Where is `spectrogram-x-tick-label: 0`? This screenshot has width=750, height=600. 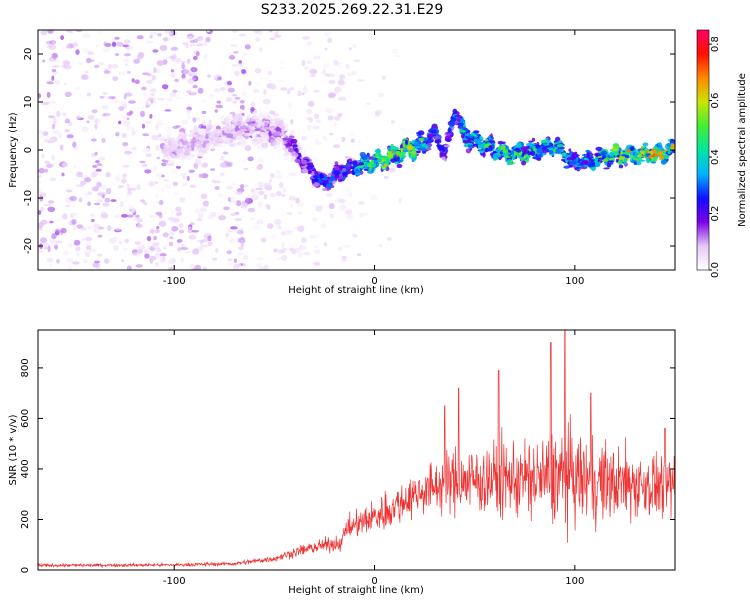
spectrogram-x-tick-label: 0 is located at coordinates (374, 281).